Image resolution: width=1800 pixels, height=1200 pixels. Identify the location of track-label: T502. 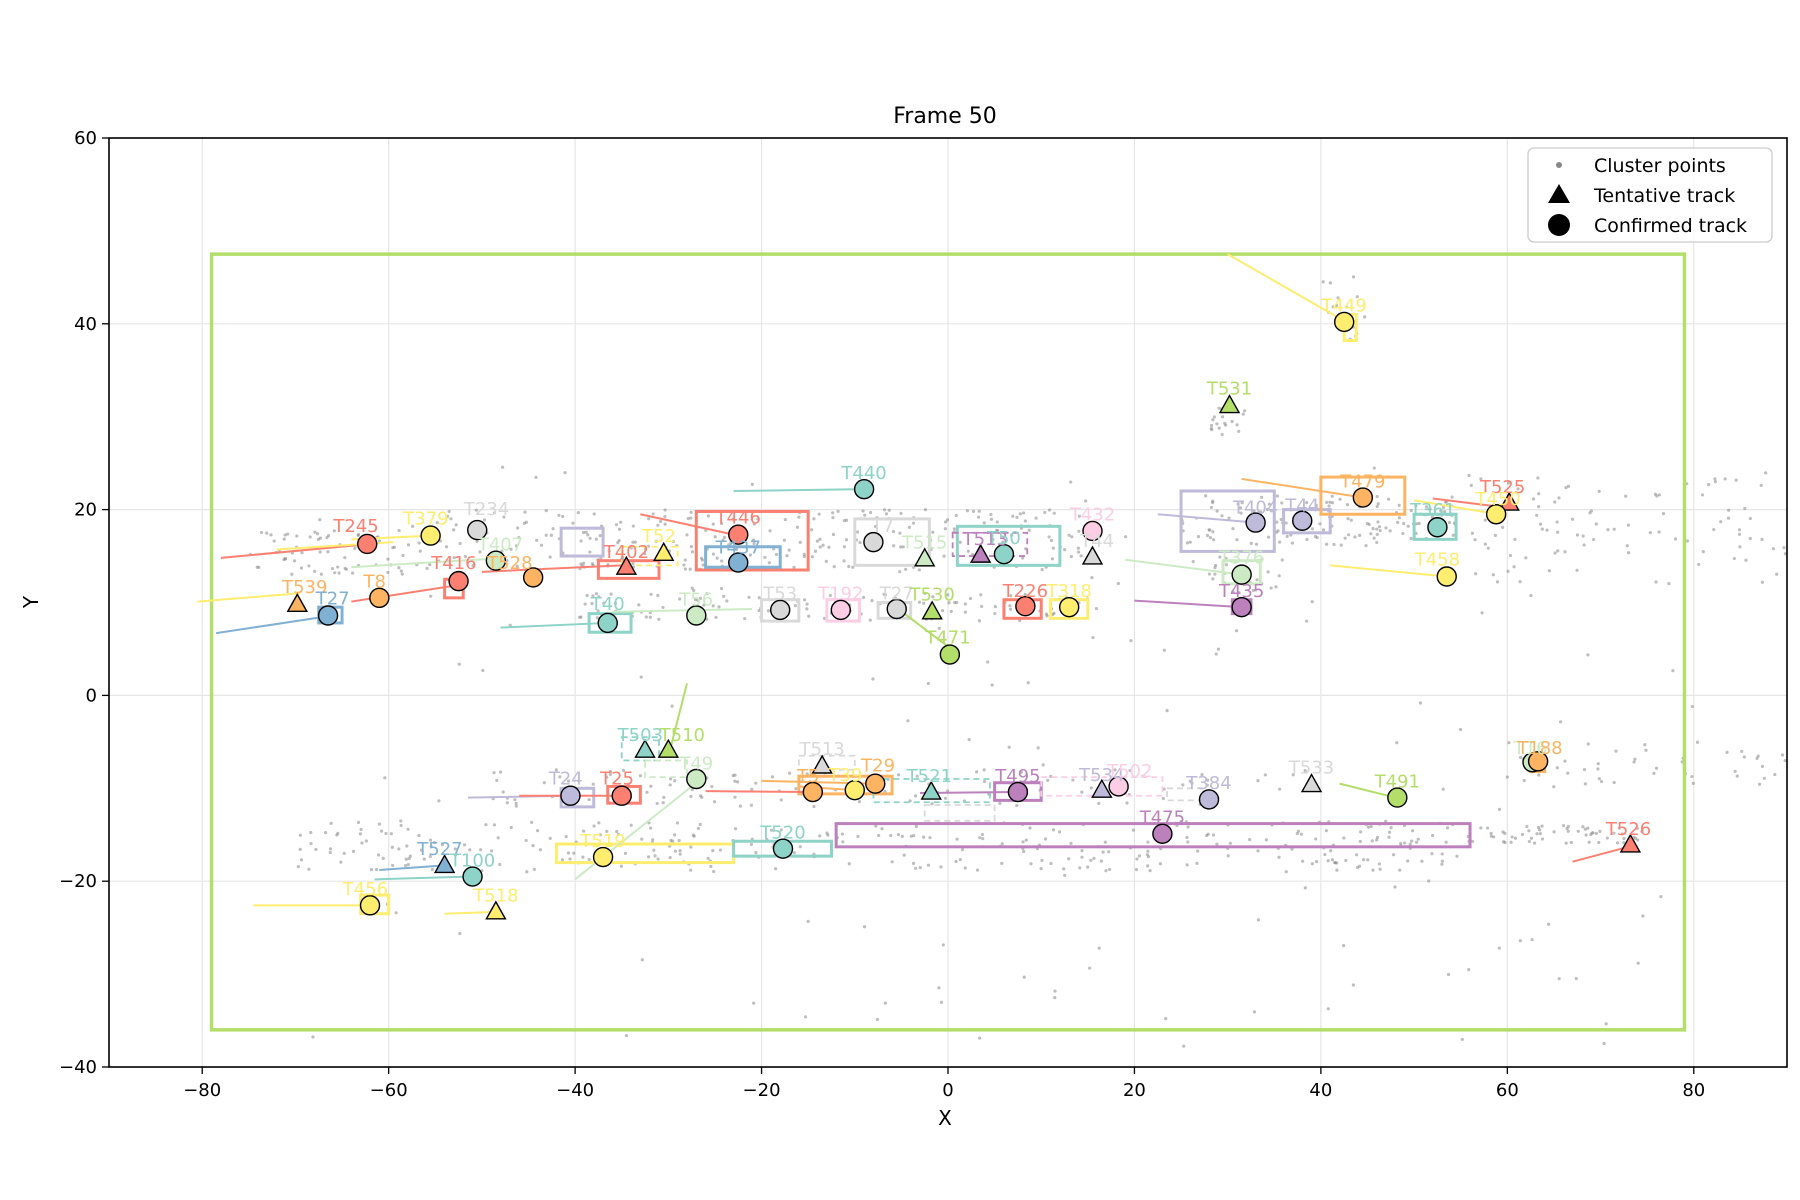
(1129, 771).